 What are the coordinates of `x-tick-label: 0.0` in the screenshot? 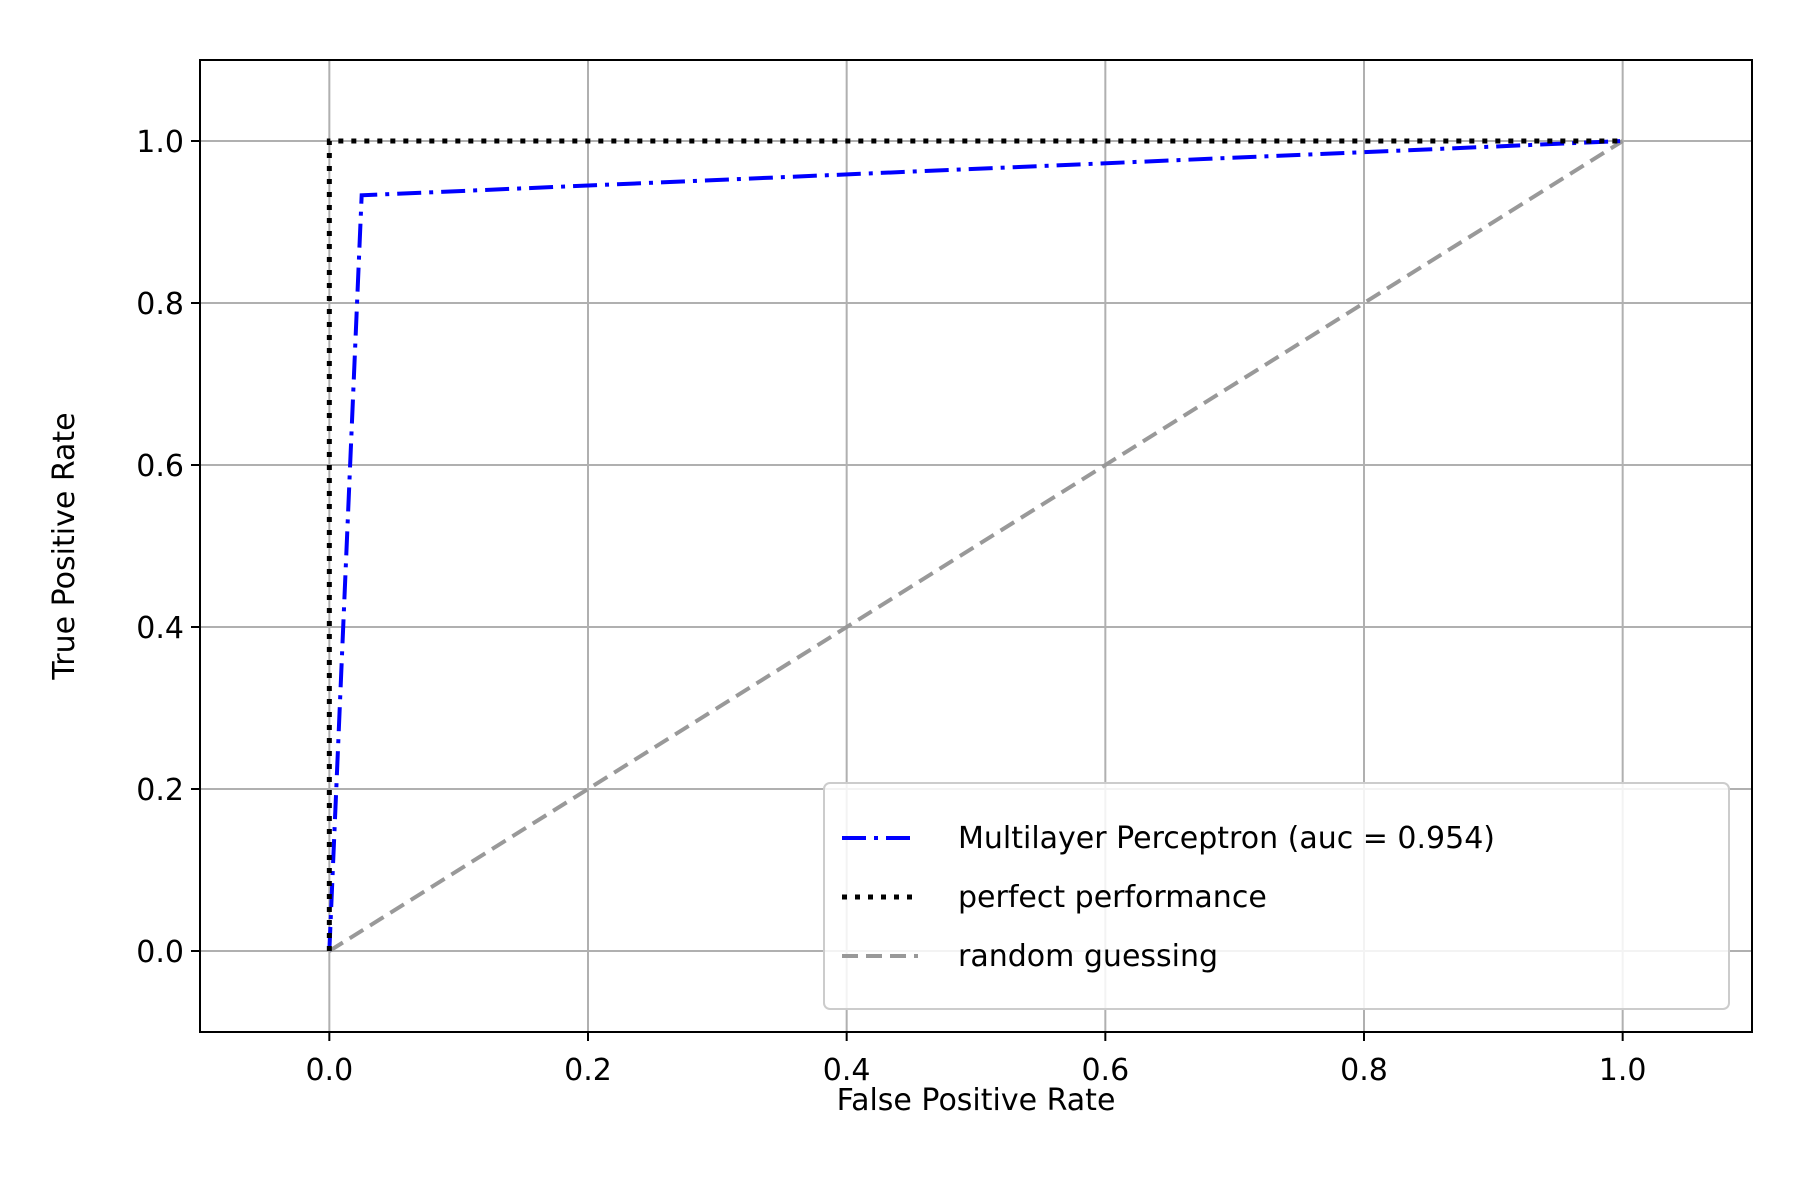 It's located at (329, 1070).